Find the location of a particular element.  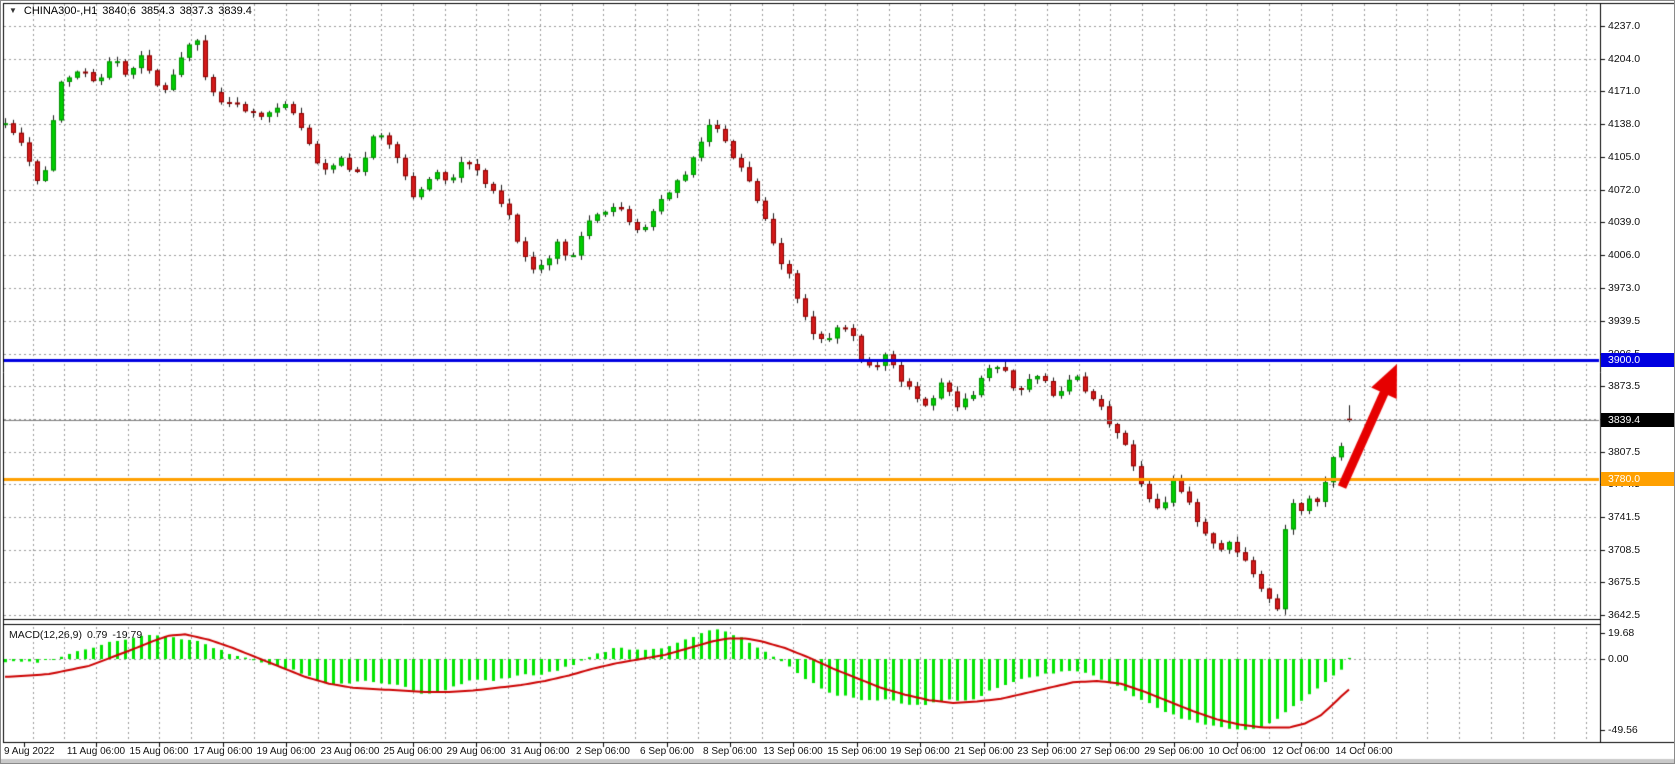

price-axis-label: 4171.0 is located at coordinates (1624, 91).